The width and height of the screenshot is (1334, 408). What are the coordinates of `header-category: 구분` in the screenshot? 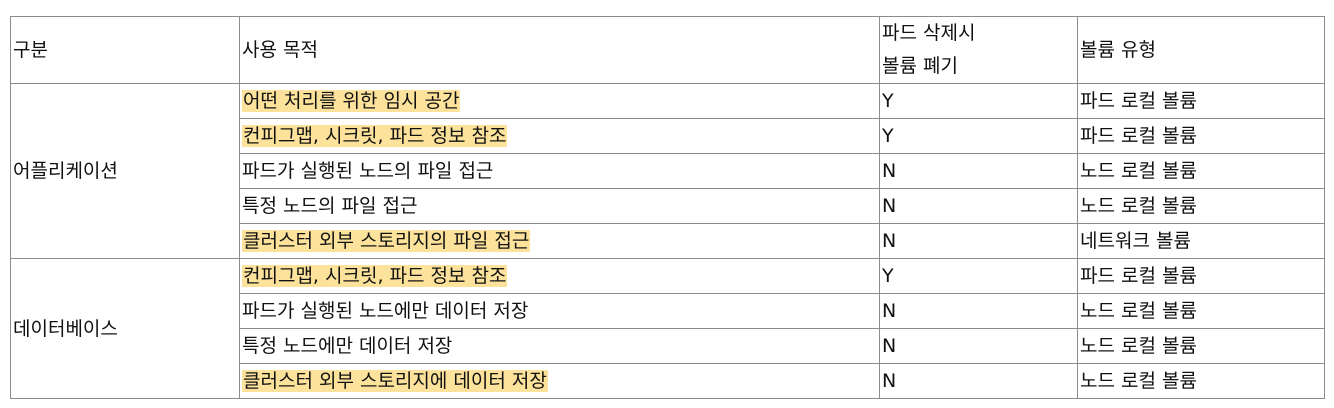 It's located at (125, 50).